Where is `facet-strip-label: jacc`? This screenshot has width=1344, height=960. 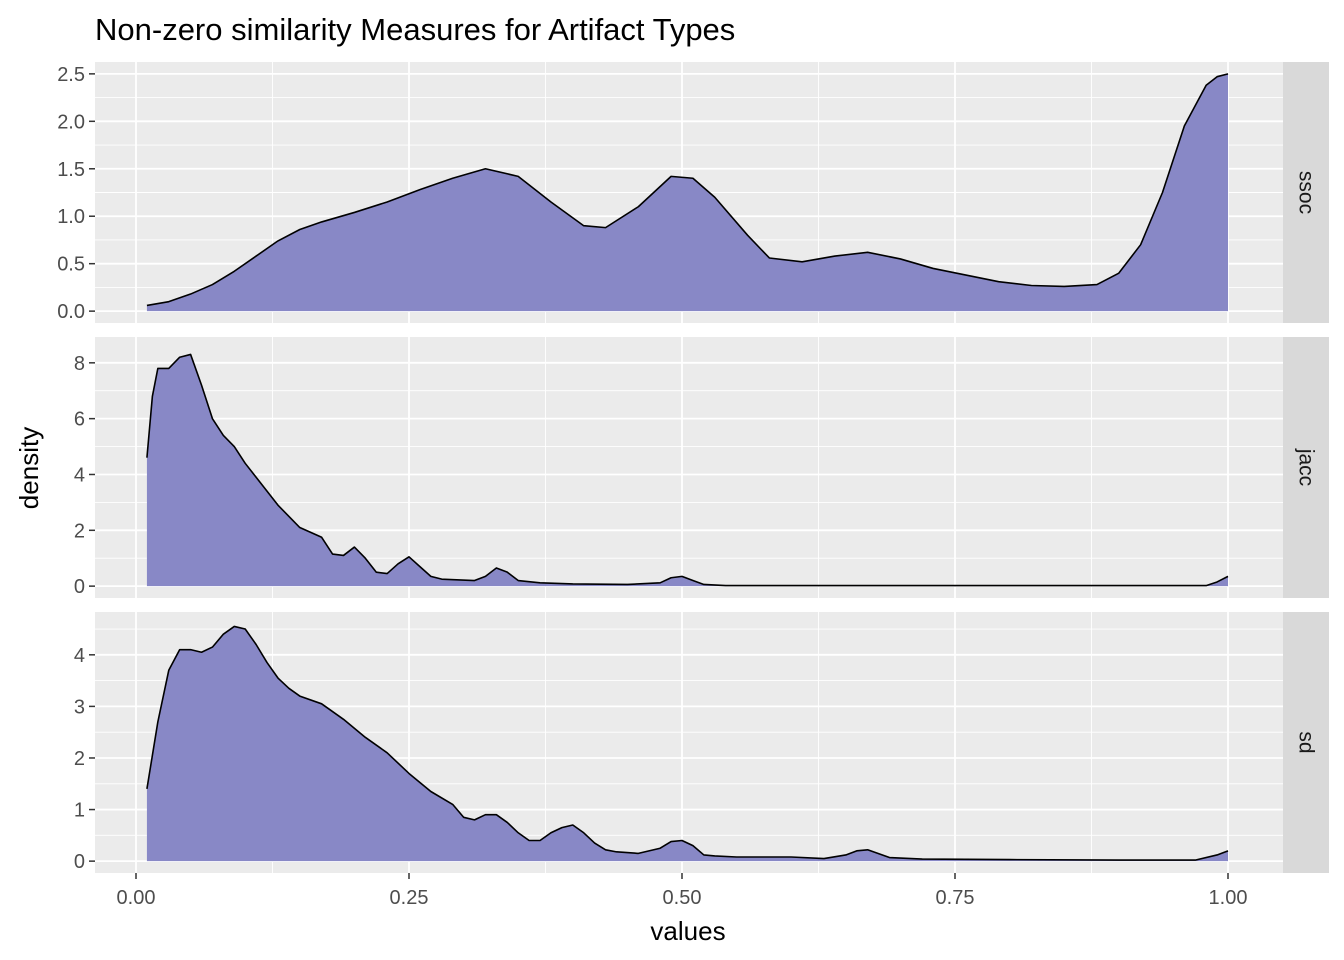
facet-strip-label: jacc is located at coordinates (1306, 467).